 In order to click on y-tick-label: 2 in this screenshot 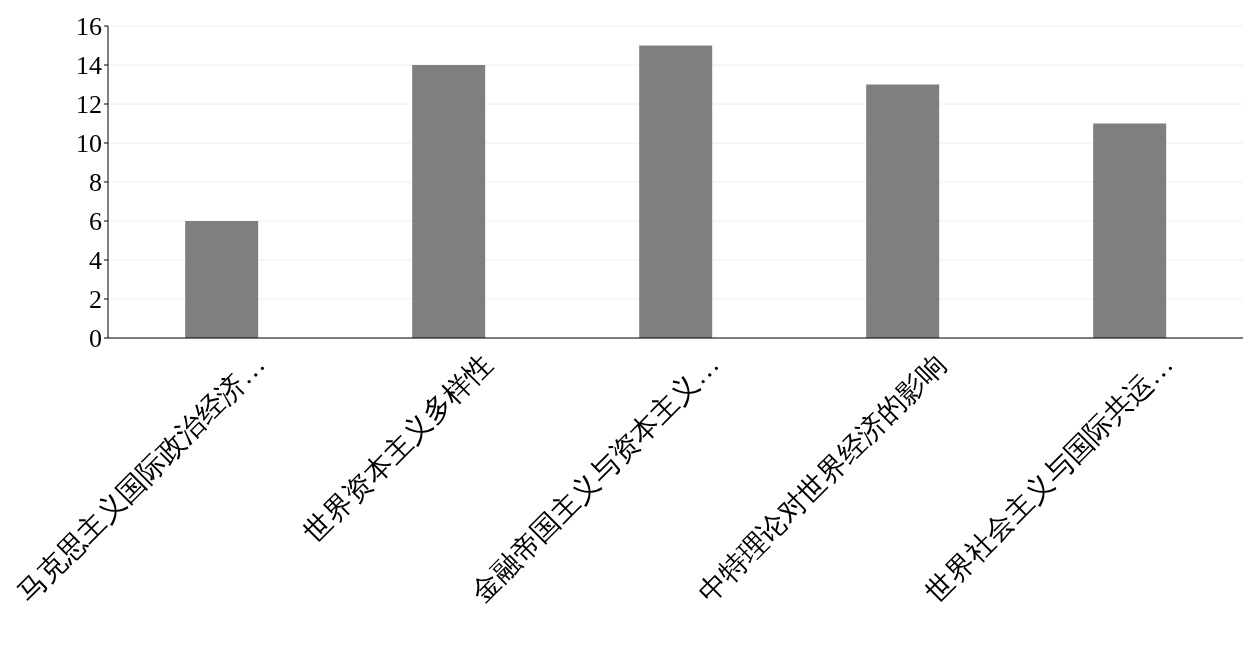, I will do `click(95, 300)`.